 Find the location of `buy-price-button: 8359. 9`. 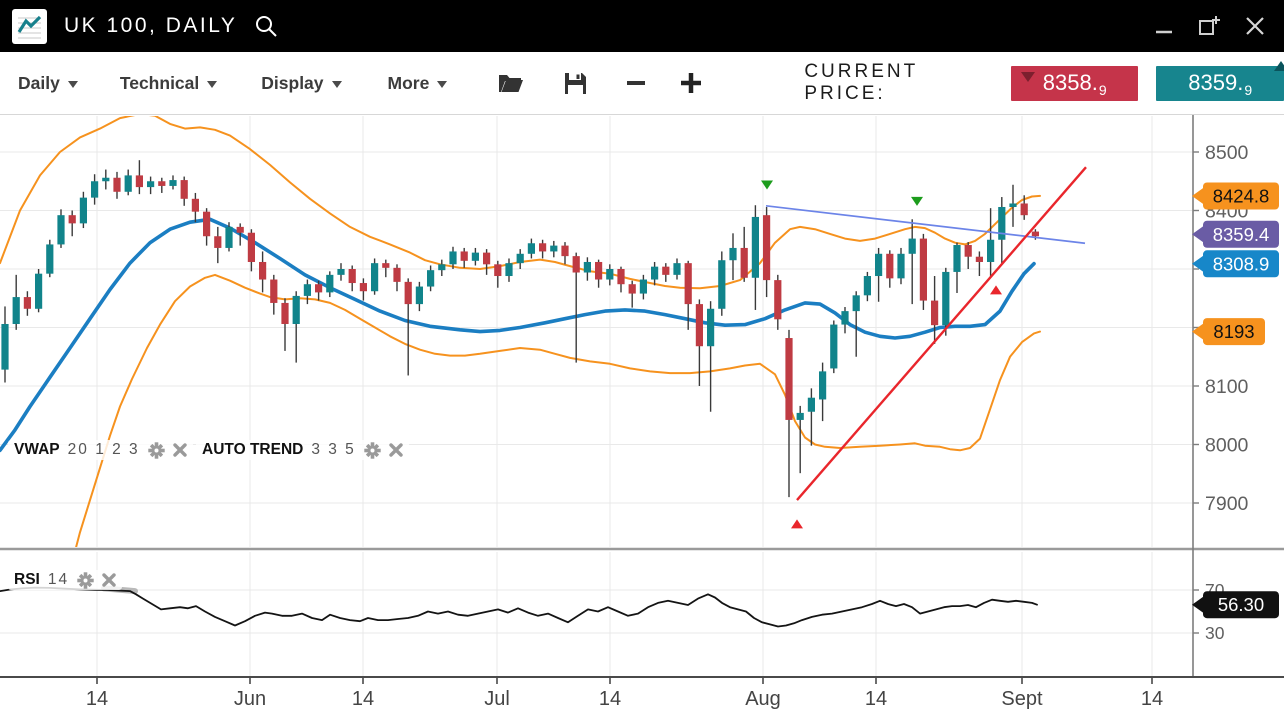

buy-price-button: 8359. 9 is located at coordinates (1220, 80).